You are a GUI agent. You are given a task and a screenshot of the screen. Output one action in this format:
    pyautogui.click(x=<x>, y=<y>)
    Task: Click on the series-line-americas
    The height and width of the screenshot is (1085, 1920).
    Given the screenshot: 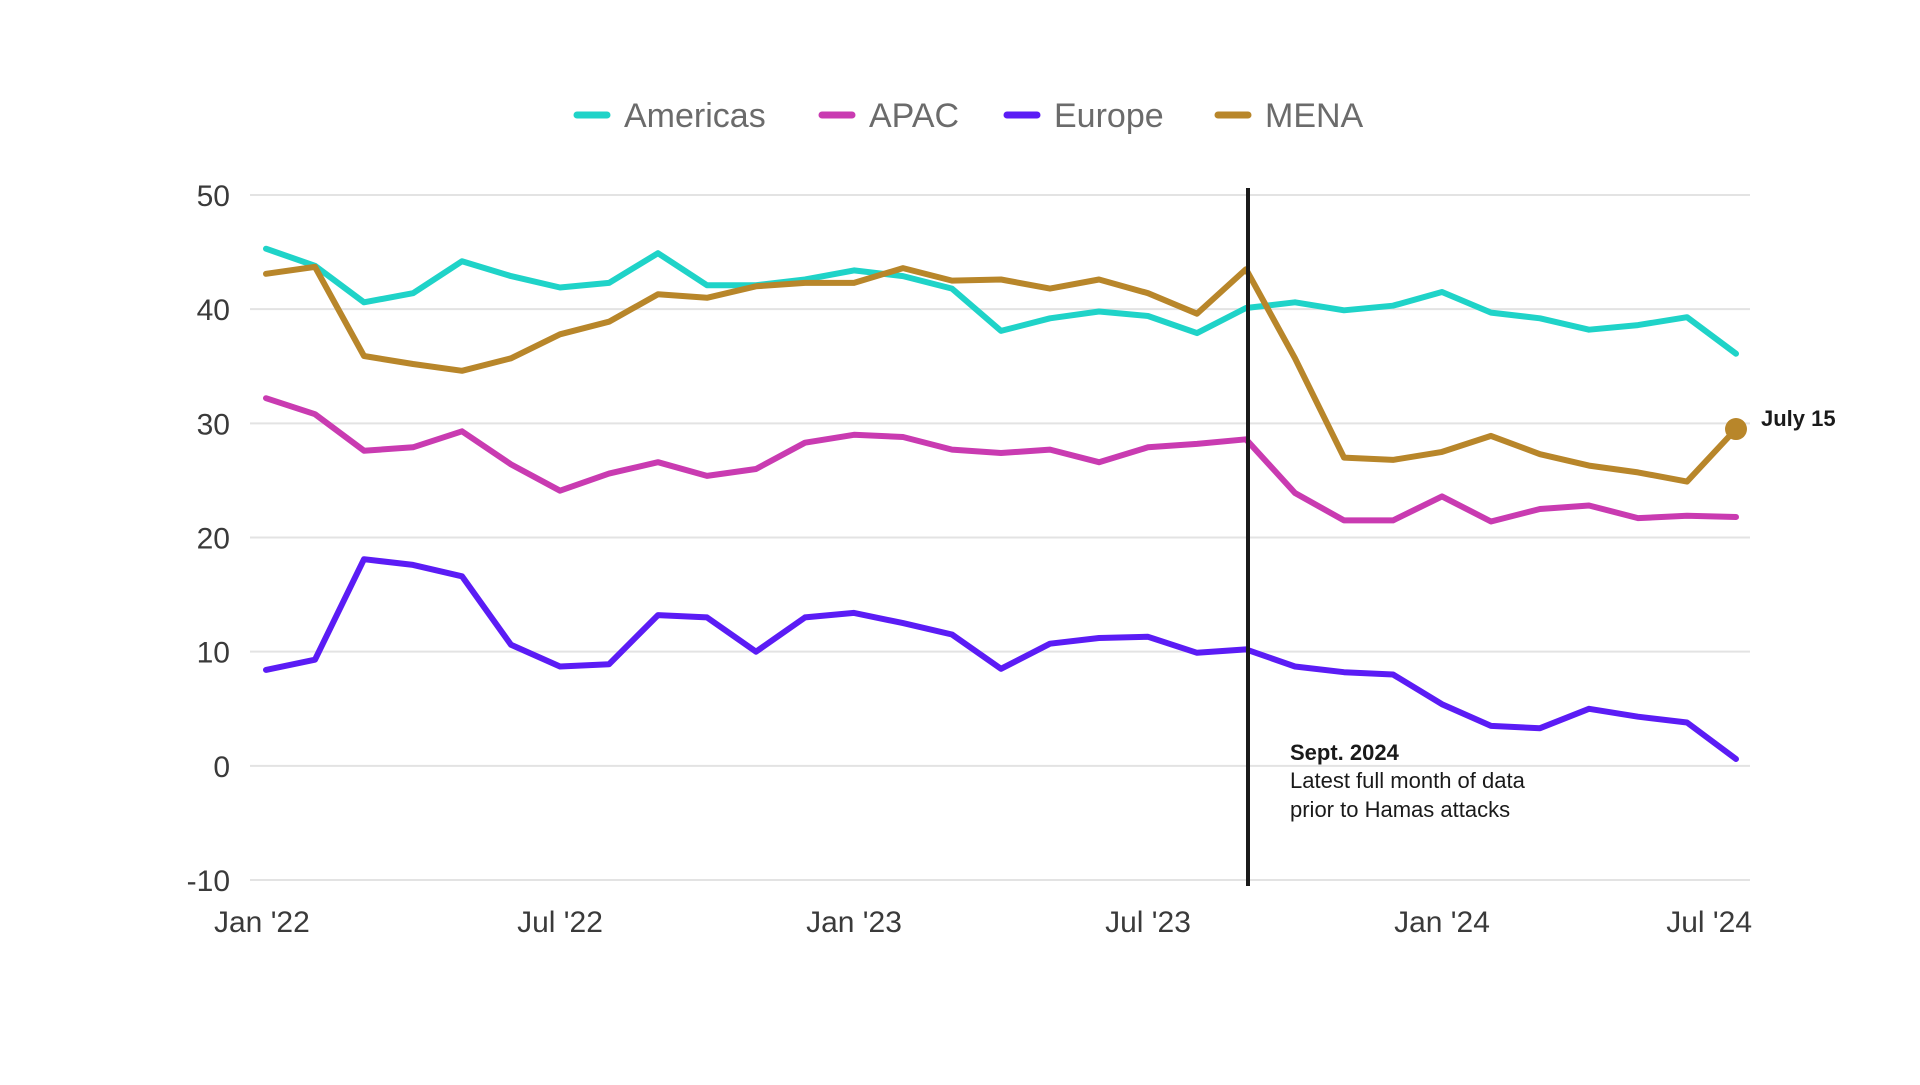 What is the action you would take?
    pyautogui.click(x=1001, y=301)
    